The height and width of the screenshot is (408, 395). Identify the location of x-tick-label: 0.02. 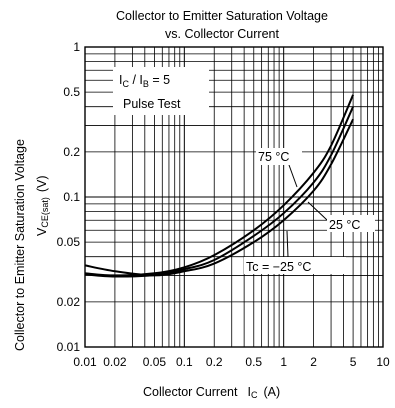
(115, 362).